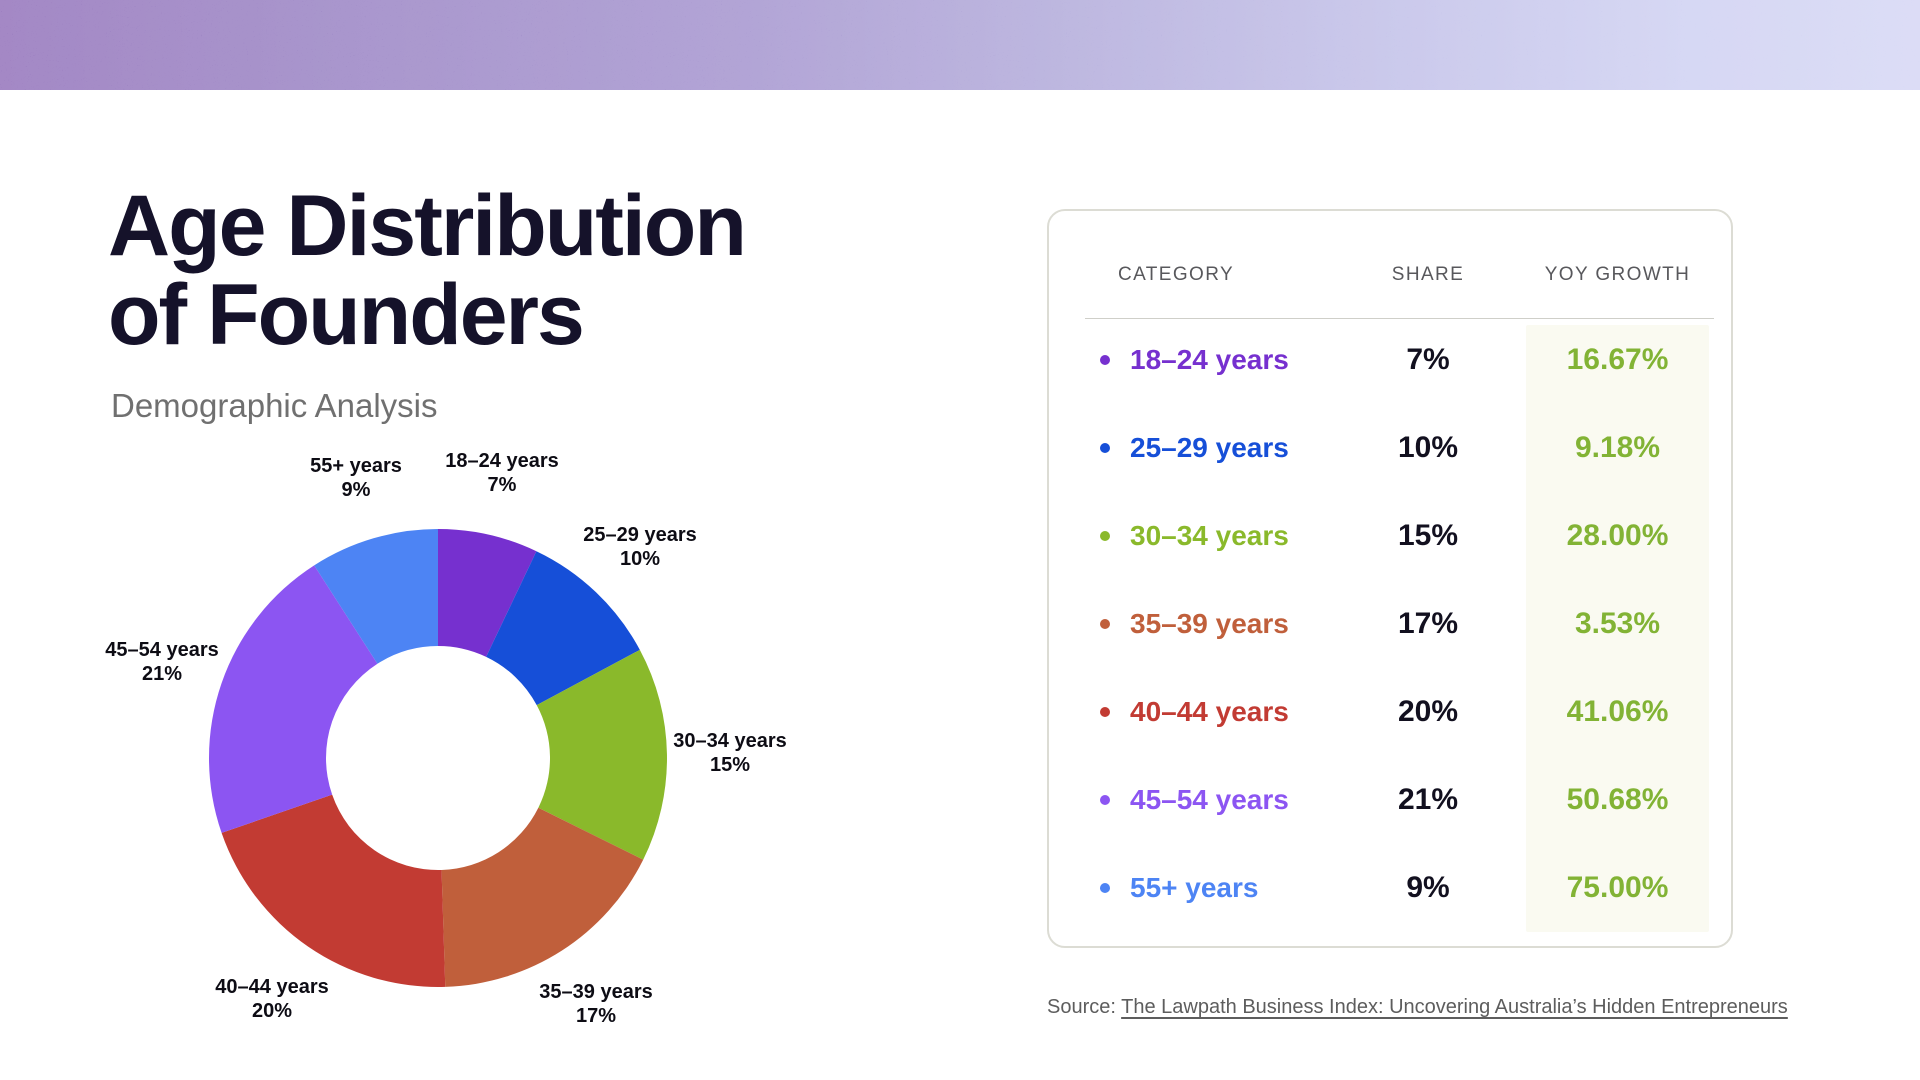 The width and height of the screenshot is (1920, 1080). Describe the element at coordinates (1084, 1007) in the screenshot. I see `source-prefix: Source:` at that location.